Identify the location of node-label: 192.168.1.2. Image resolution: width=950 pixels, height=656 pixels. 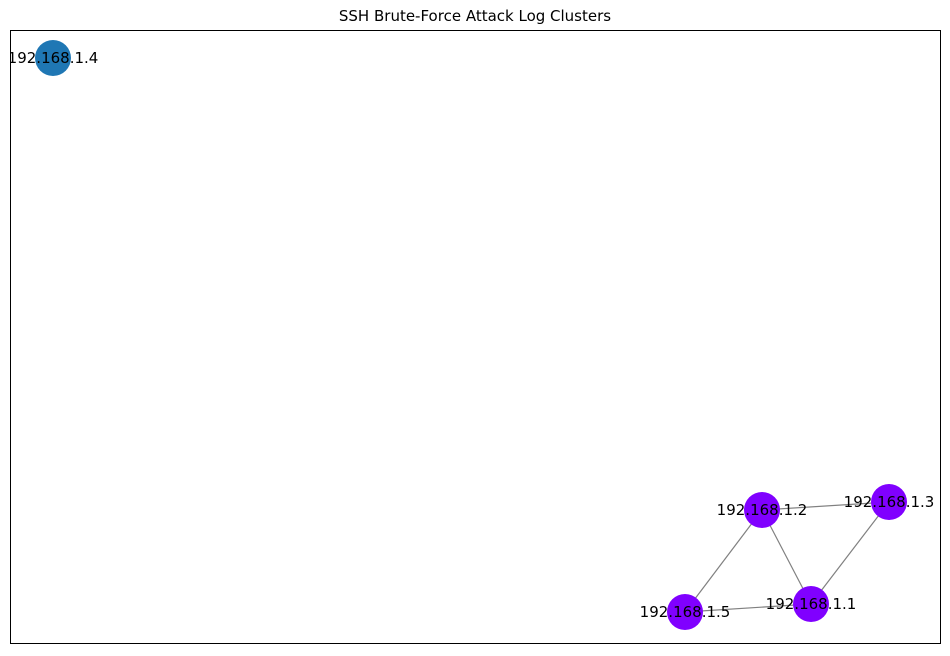
(762, 510).